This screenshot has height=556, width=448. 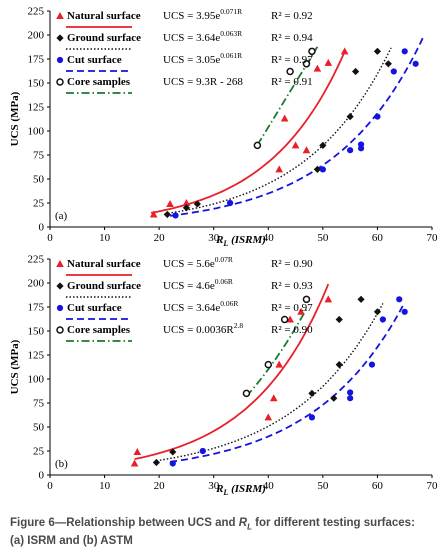 I want to click on legend-equation-base: UCS = 3.95e, so click(x=191, y=16).